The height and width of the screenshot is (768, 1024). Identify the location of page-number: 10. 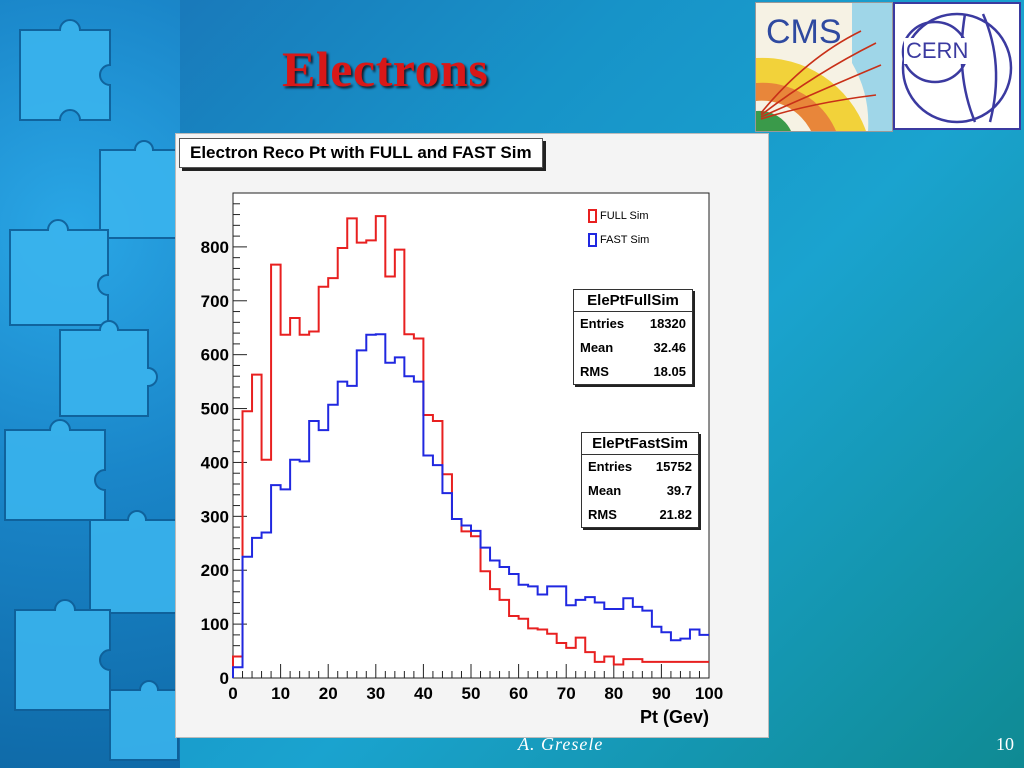
(1005, 744).